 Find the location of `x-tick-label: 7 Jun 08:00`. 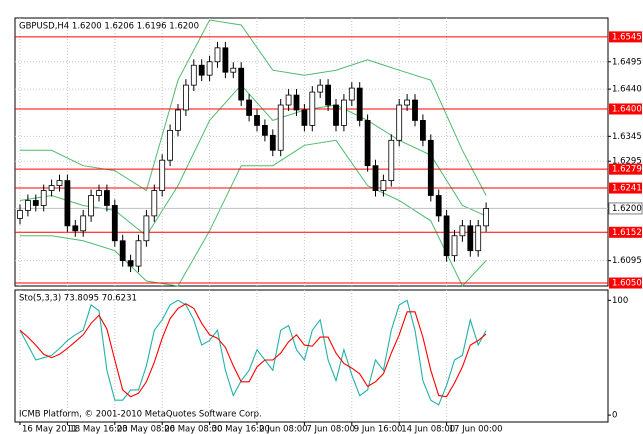

x-tick-label: 7 Jun 08:00 is located at coordinates (330, 429).